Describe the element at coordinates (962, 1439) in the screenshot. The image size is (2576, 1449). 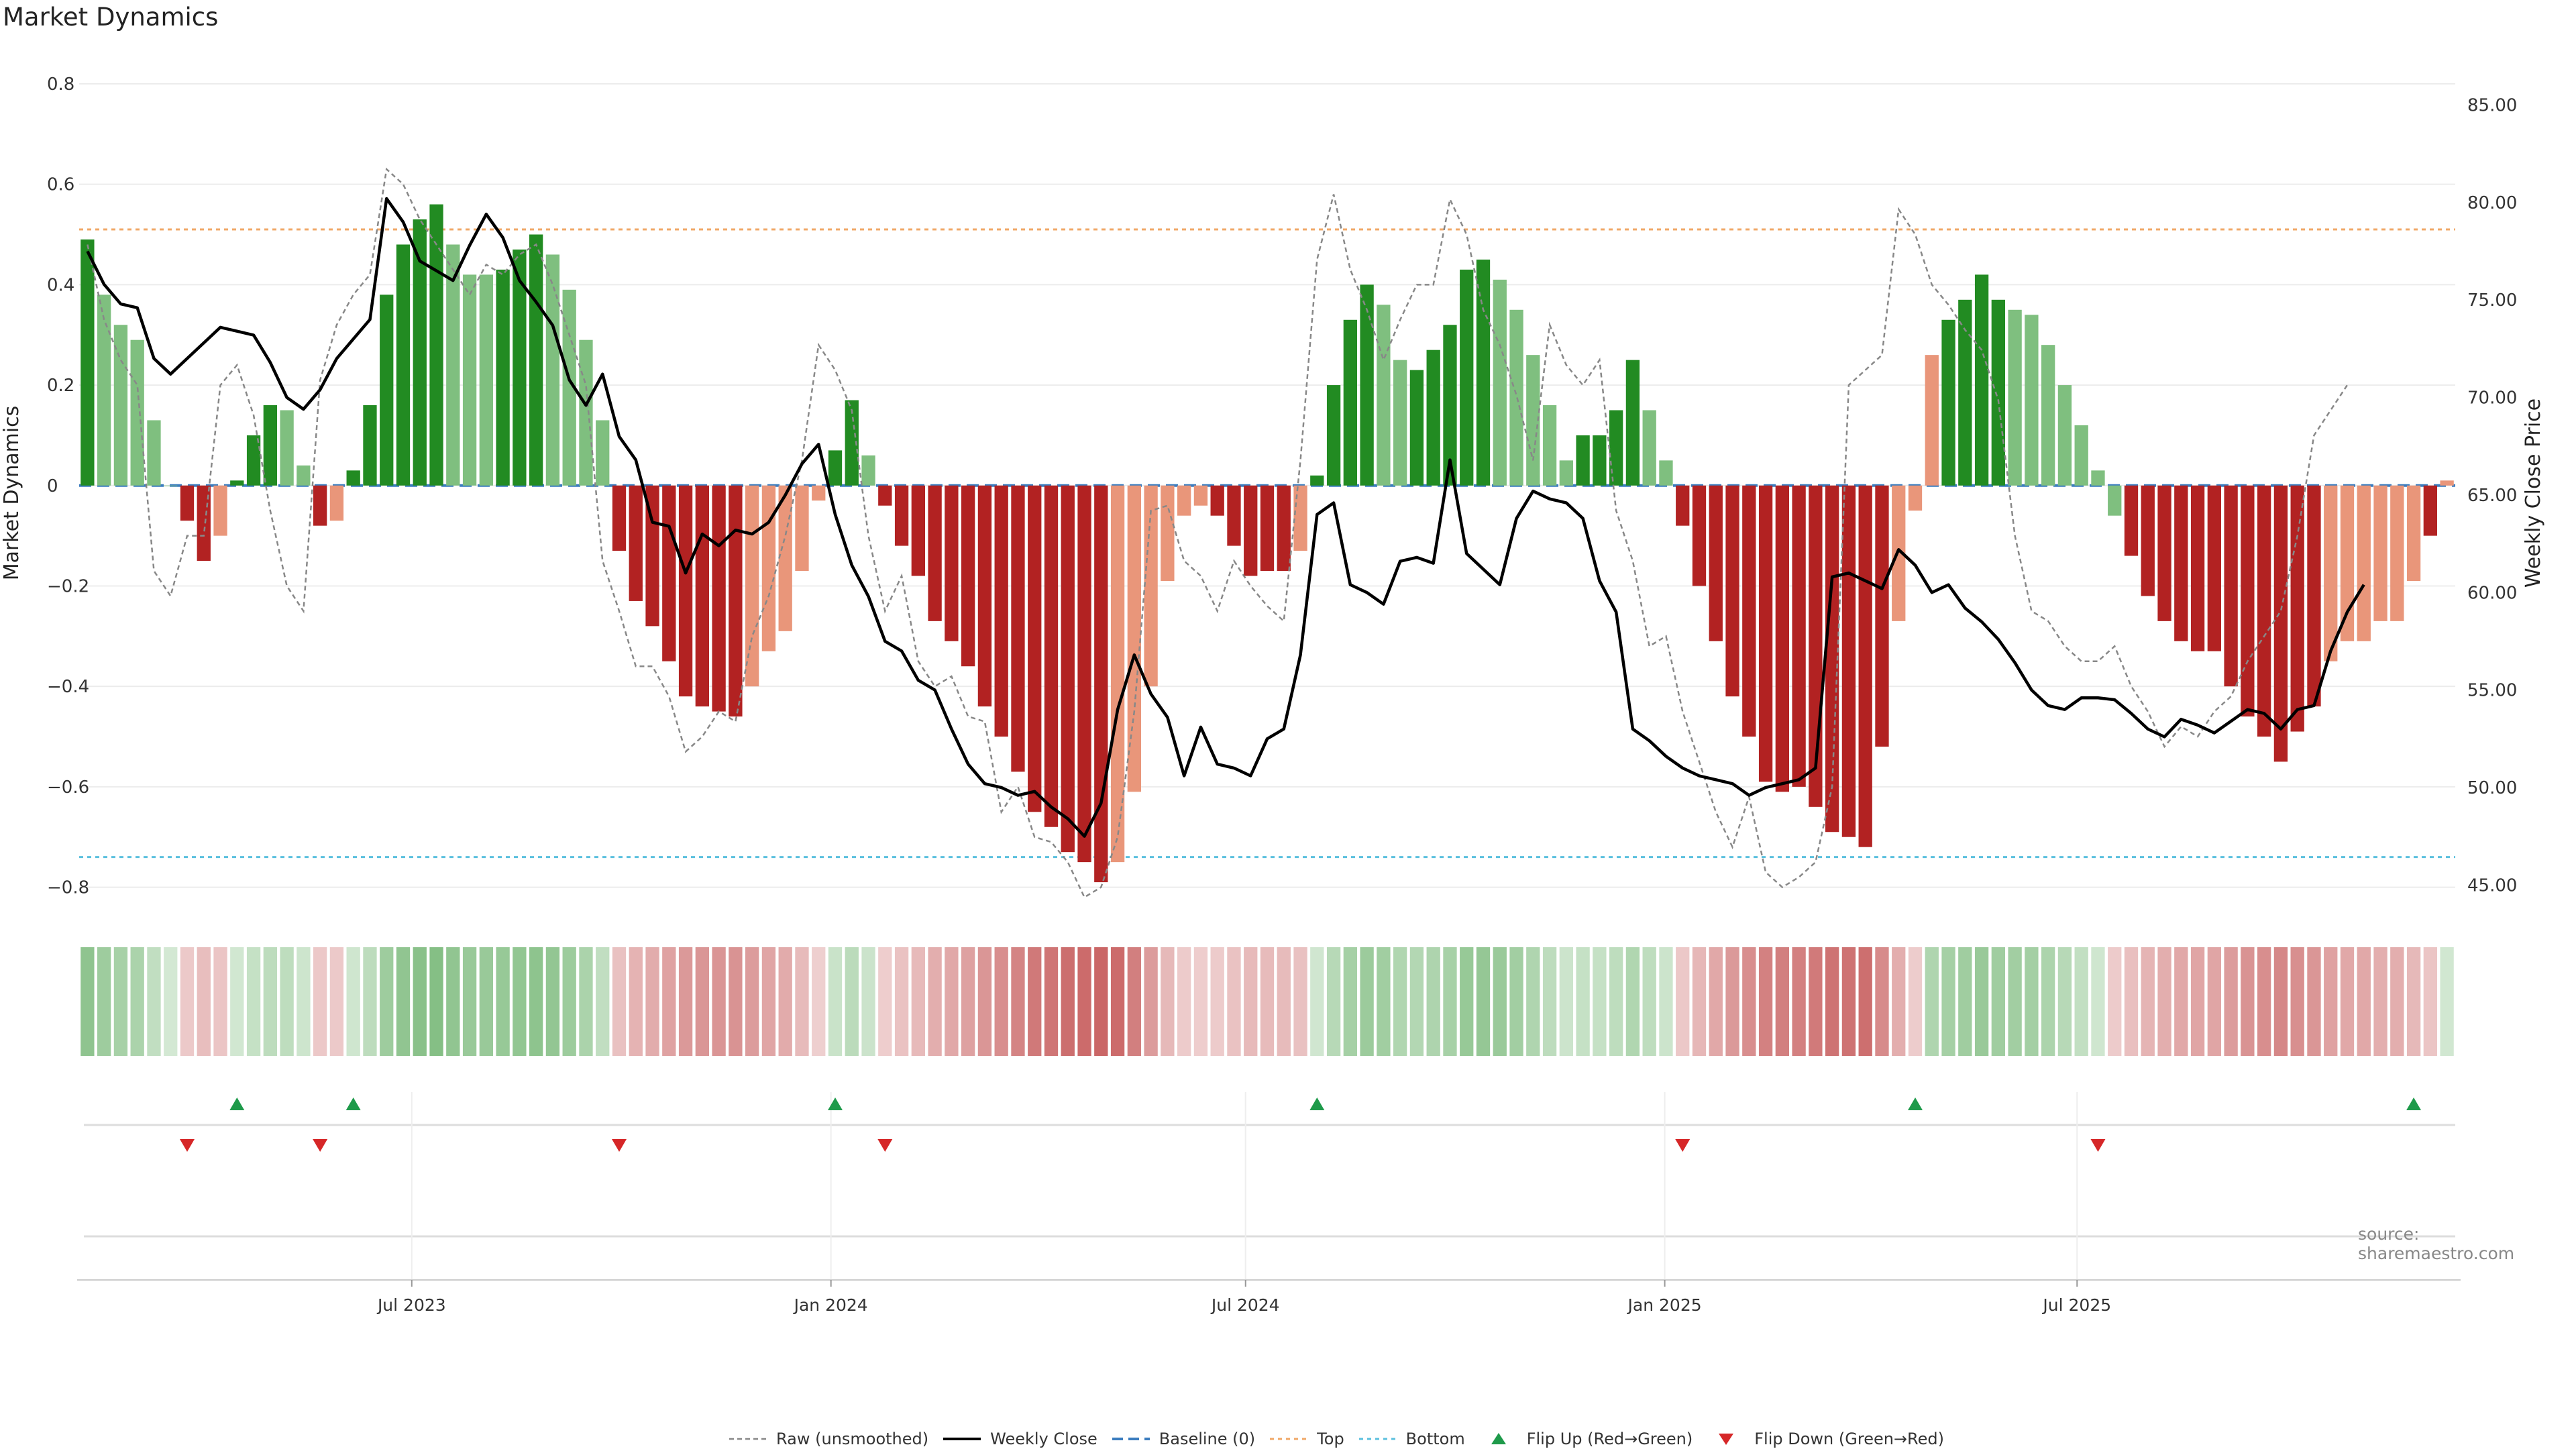
I see `legend-swatch` at that location.